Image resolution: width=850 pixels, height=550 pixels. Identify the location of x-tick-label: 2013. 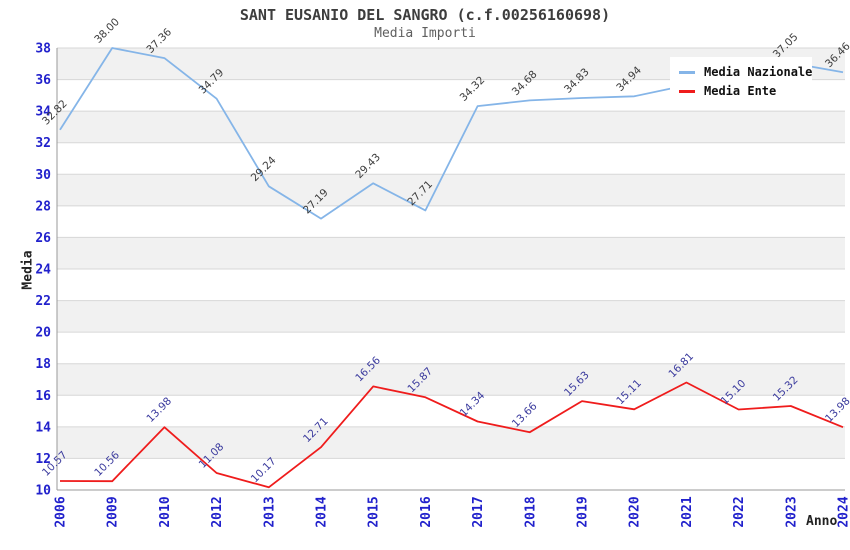
(269, 511).